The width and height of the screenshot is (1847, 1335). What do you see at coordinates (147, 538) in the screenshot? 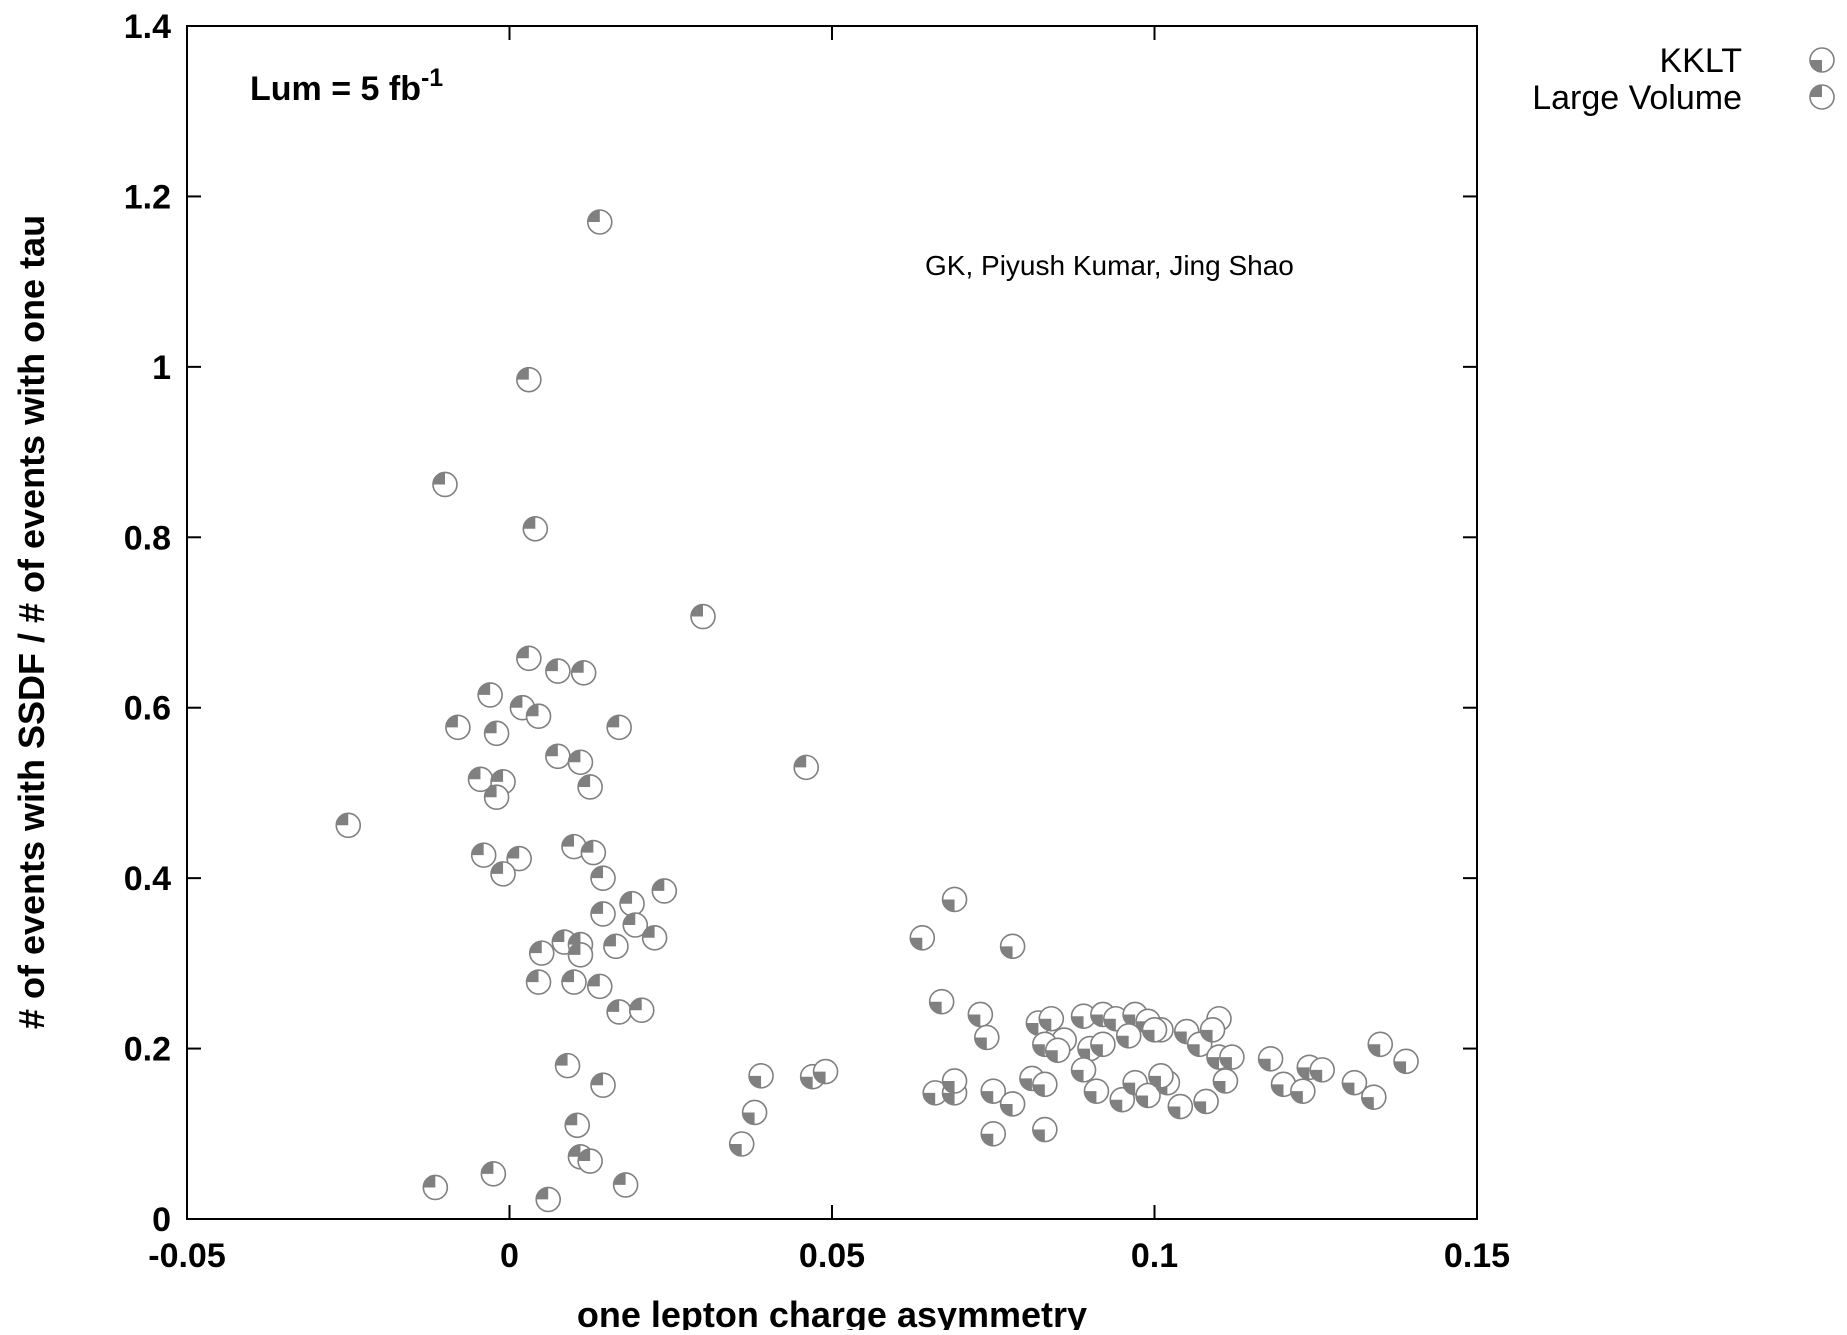
I see `y-tick-label: 0.8` at bounding box center [147, 538].